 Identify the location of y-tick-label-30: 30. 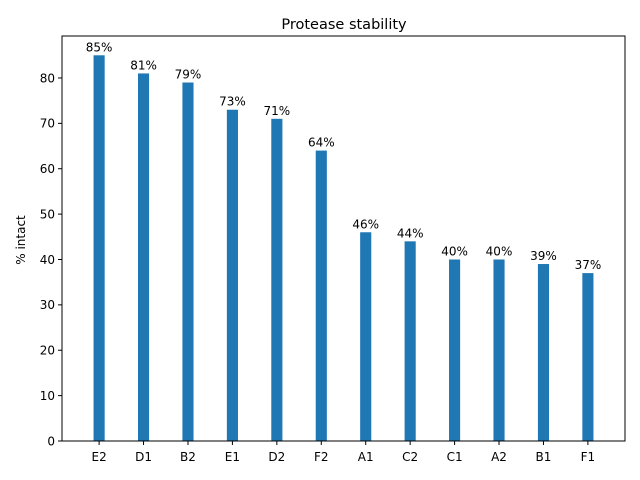
(47, 305).